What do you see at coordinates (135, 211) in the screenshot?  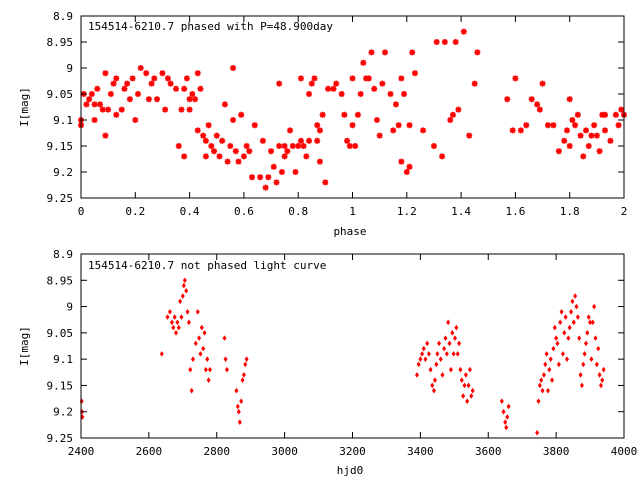 I see `x-tick-label: 0.2` at bounding box center [135, 211].